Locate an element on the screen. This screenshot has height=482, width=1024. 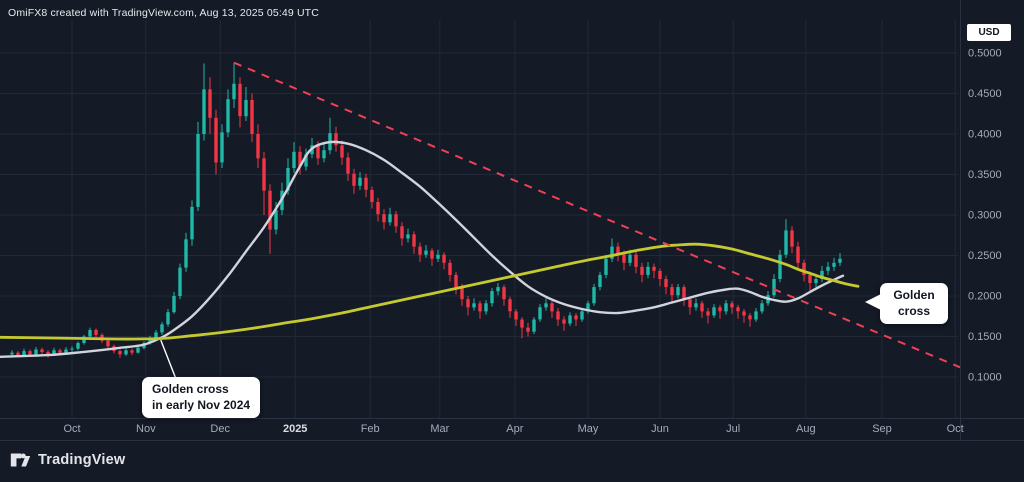
svg-text: Jul is located at coordinates (733, 429).